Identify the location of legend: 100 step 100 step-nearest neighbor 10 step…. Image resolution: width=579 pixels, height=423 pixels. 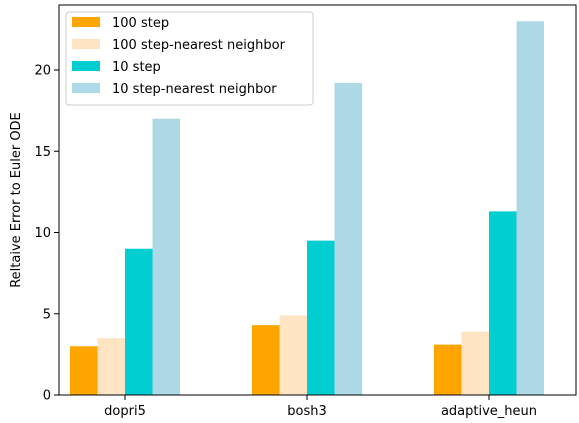
(189, 58).